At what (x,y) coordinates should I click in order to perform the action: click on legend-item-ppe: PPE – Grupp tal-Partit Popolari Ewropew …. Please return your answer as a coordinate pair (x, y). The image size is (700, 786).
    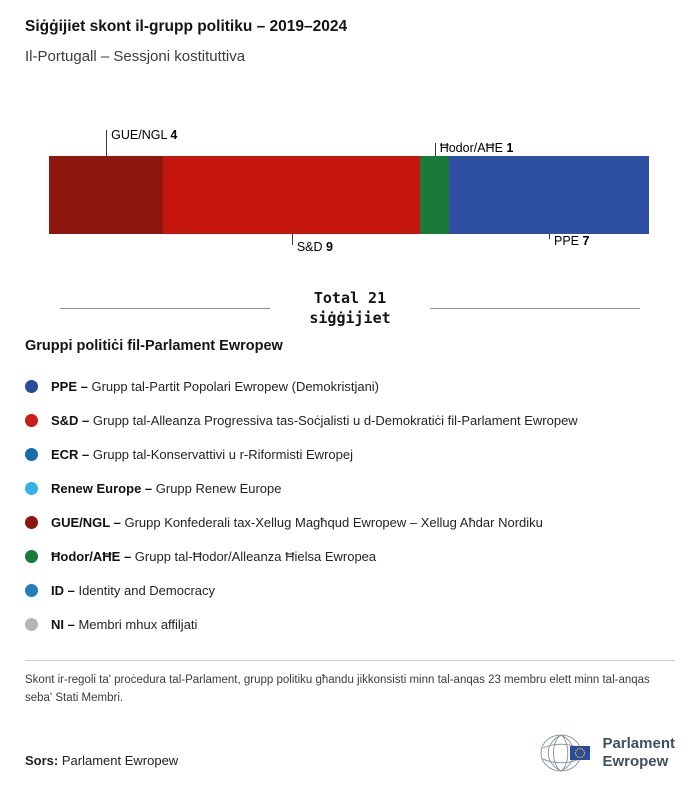
    Looking at the image, I should click on (350, 386).